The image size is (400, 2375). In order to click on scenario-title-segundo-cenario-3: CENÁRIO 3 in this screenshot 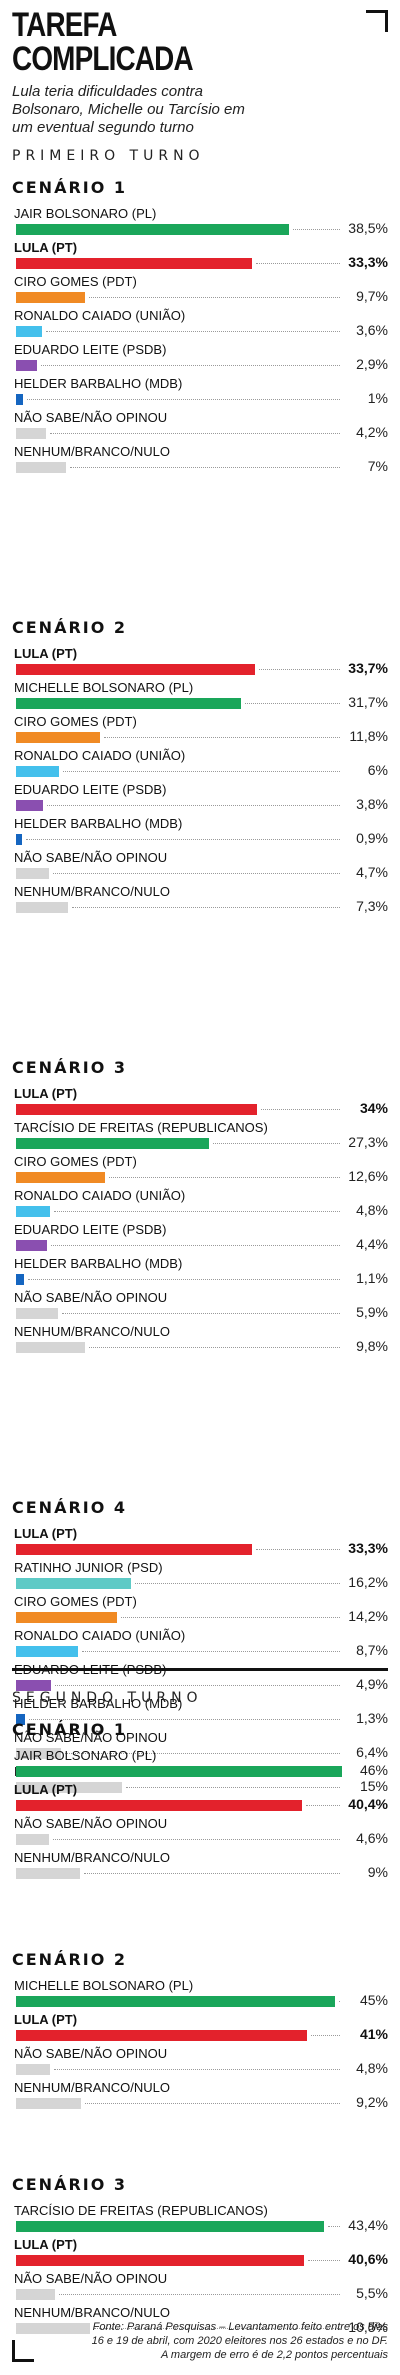, I will do `click(70, 2184)`.